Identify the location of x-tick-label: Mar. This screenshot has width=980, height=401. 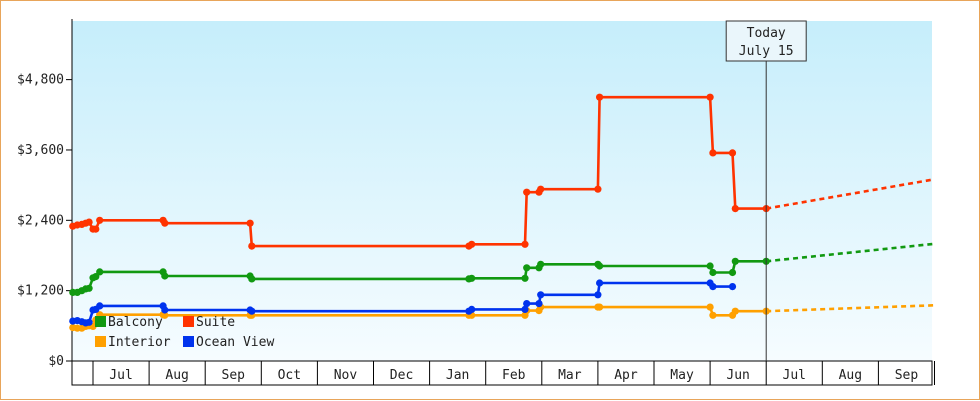
(570, 375).